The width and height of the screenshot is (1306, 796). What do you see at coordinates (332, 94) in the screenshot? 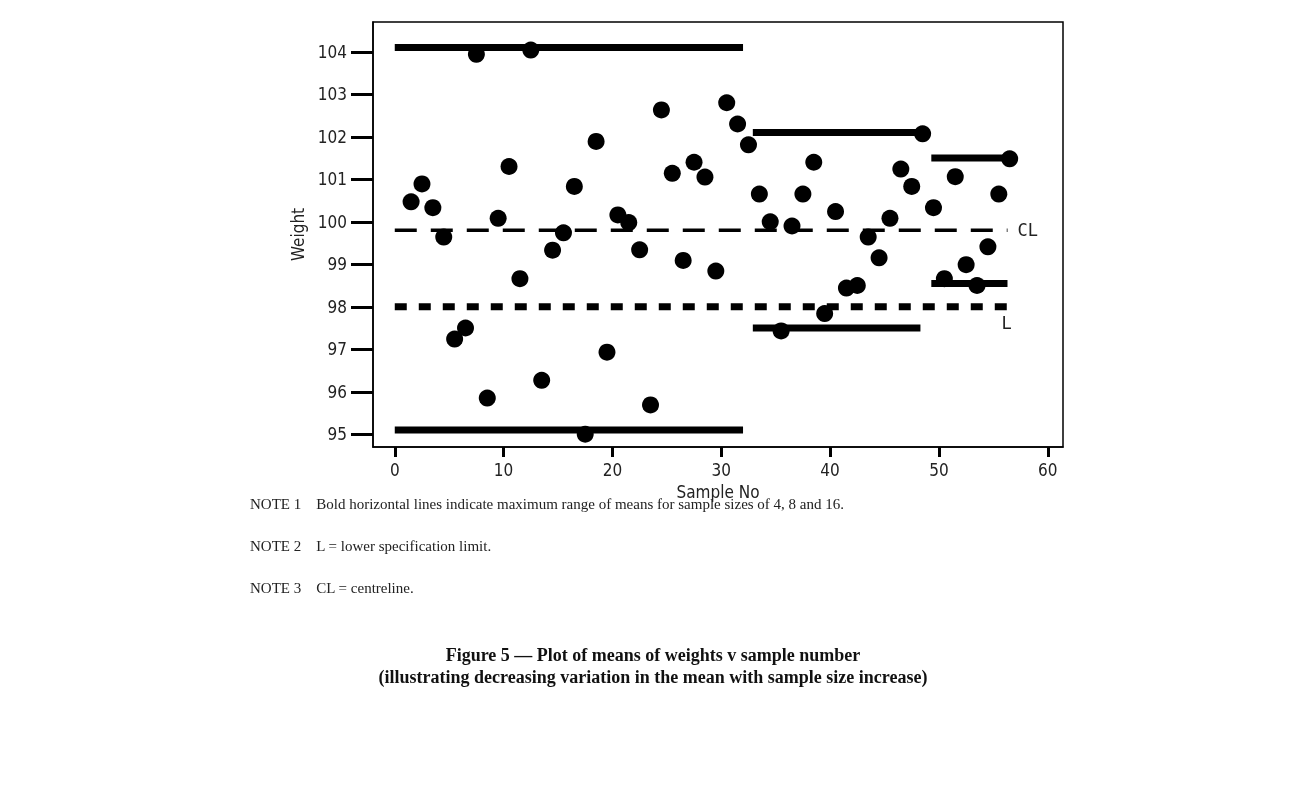
I see `y-tick-label: 103` at bounding box center [332, 94].